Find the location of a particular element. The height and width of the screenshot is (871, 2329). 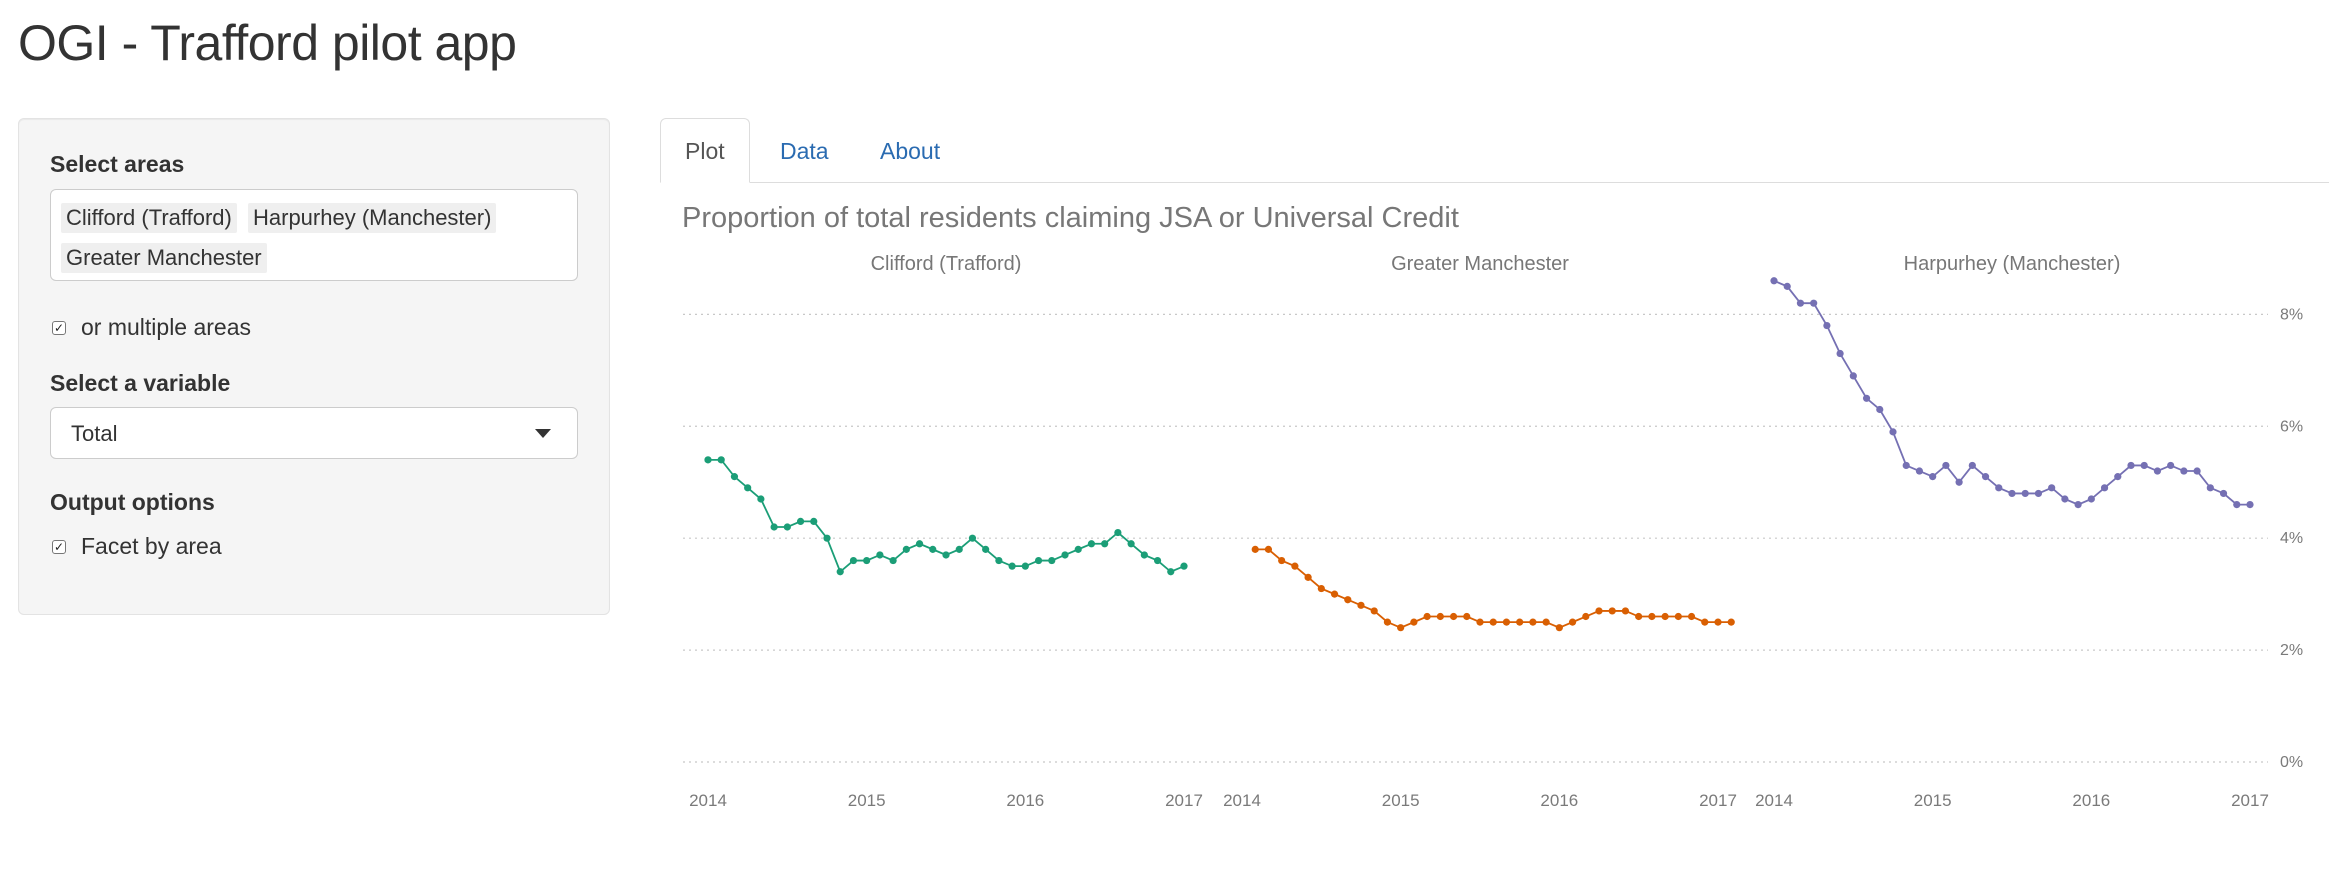

multiple-areas-label: or multiple areas is located at coordinates (166, 327).